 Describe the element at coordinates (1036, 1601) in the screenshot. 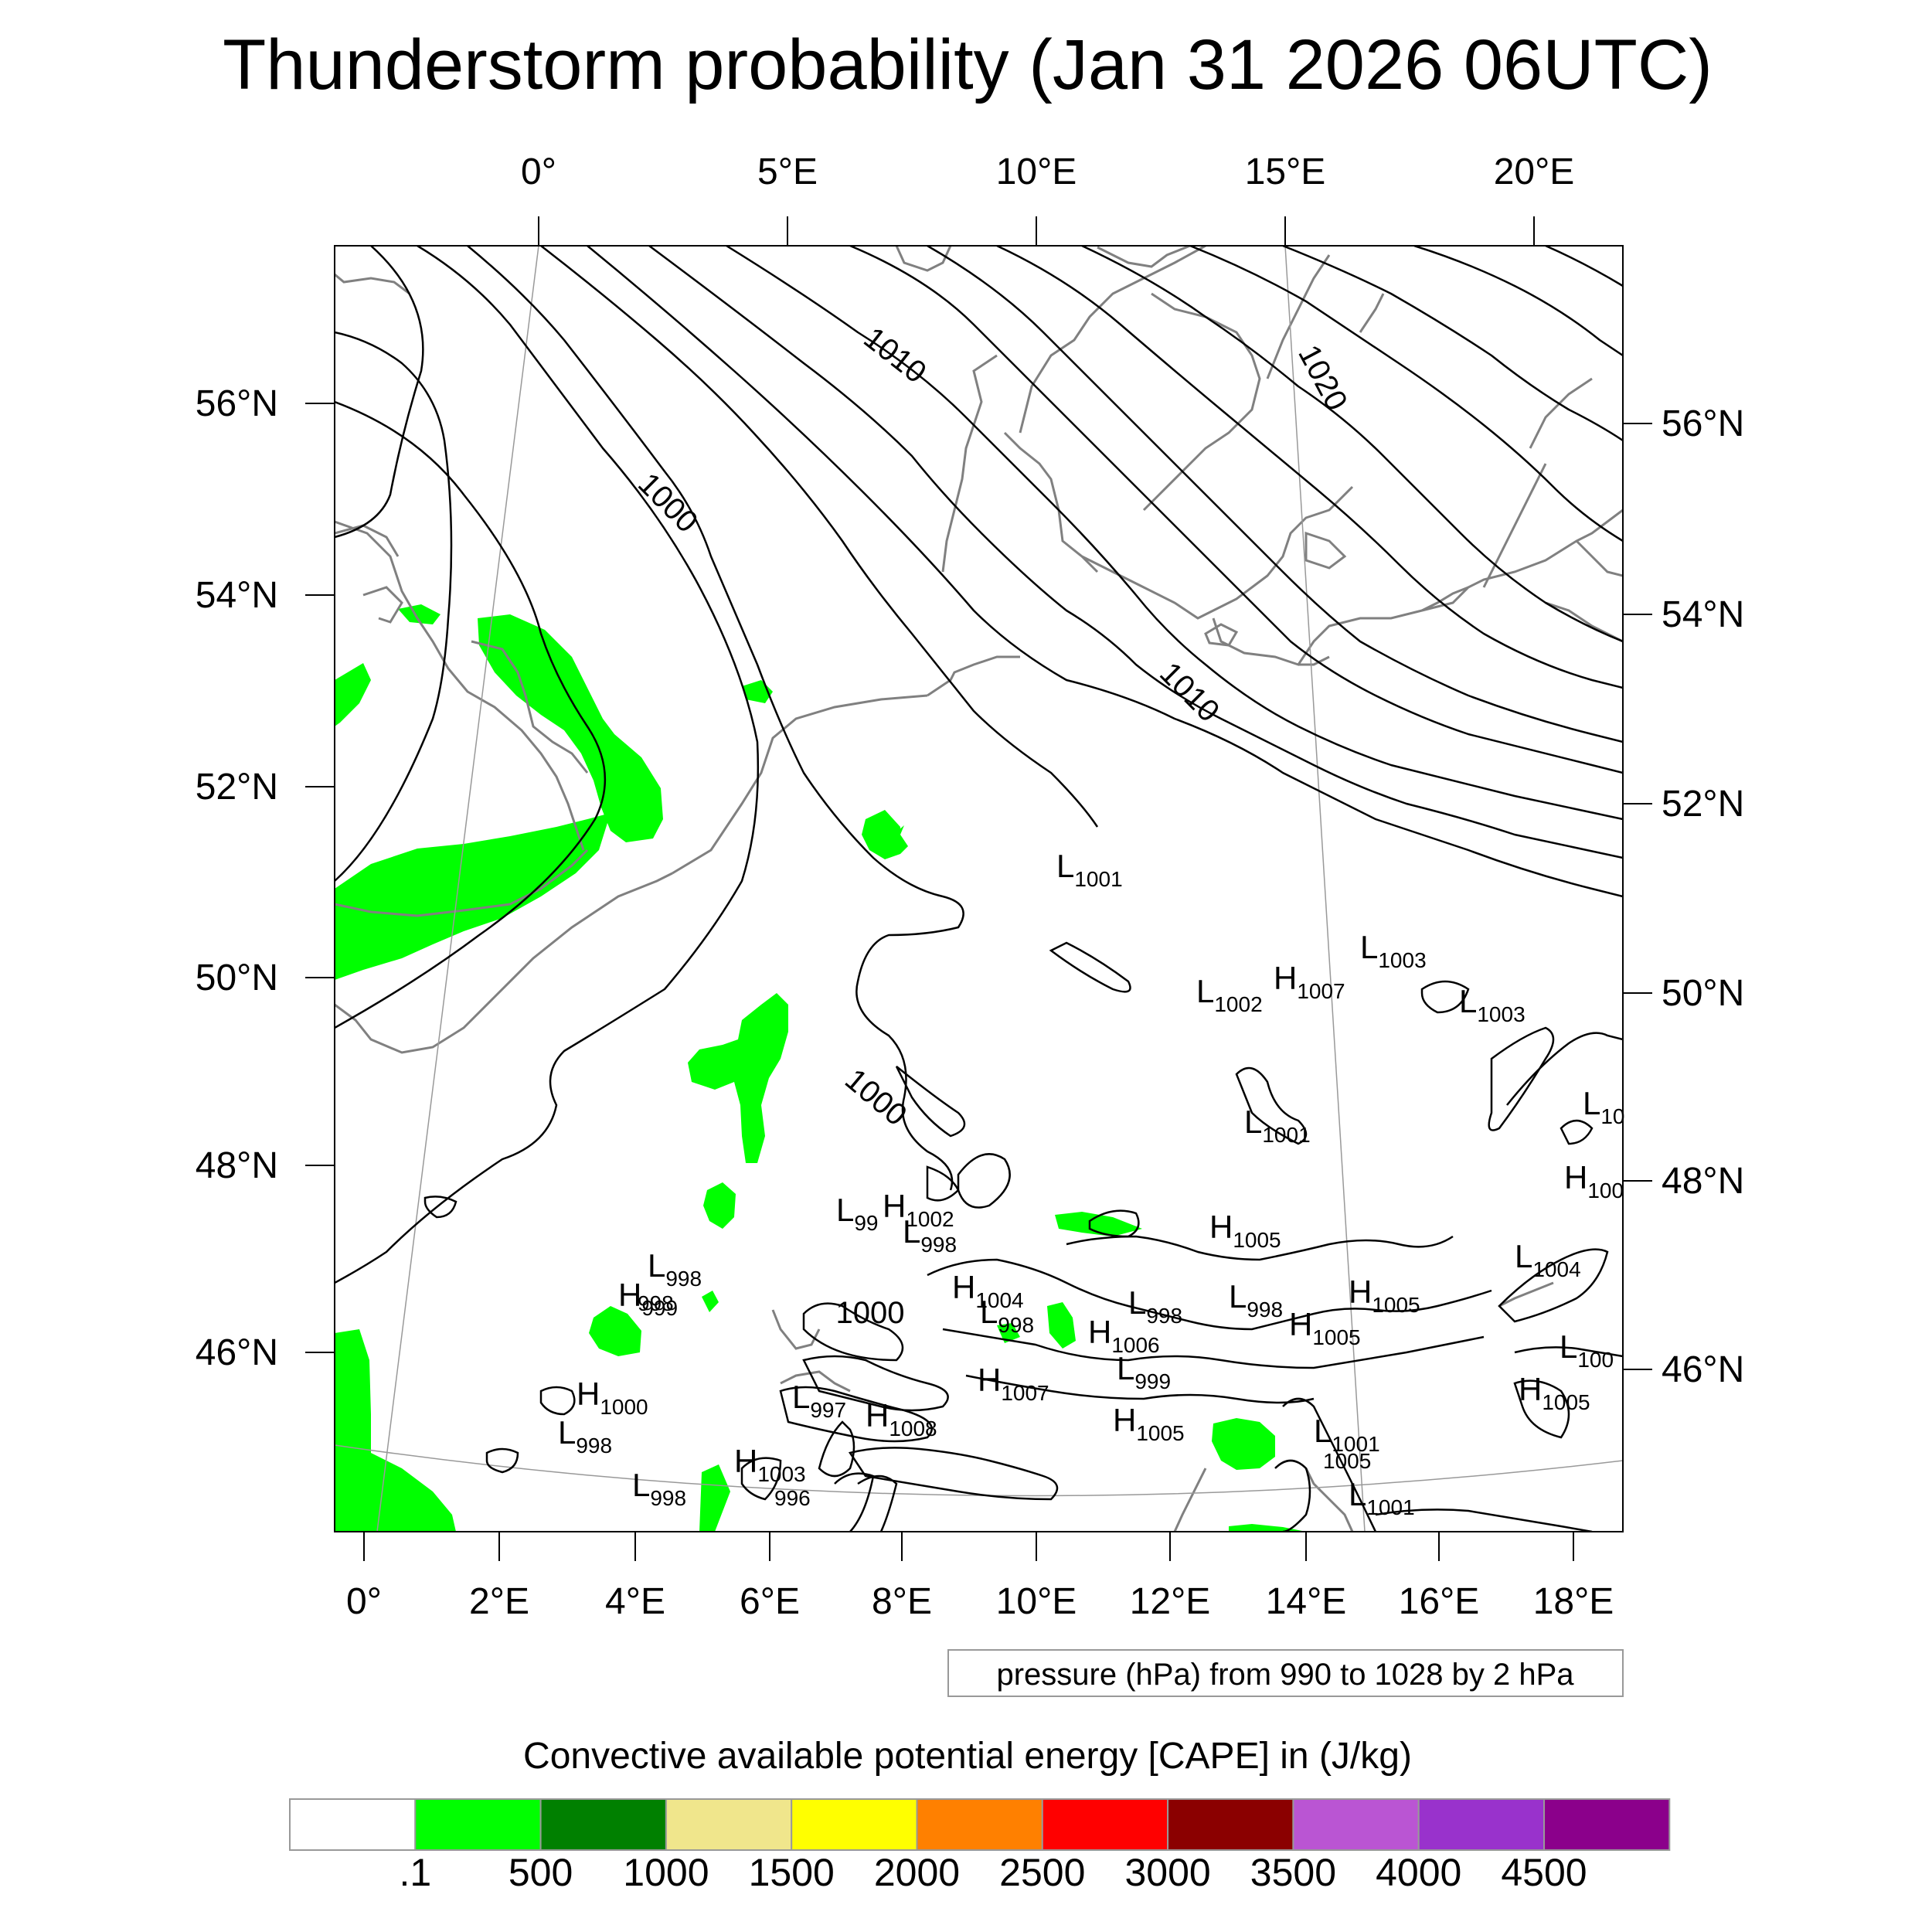

I see `lon-label: 10°E` at that location.